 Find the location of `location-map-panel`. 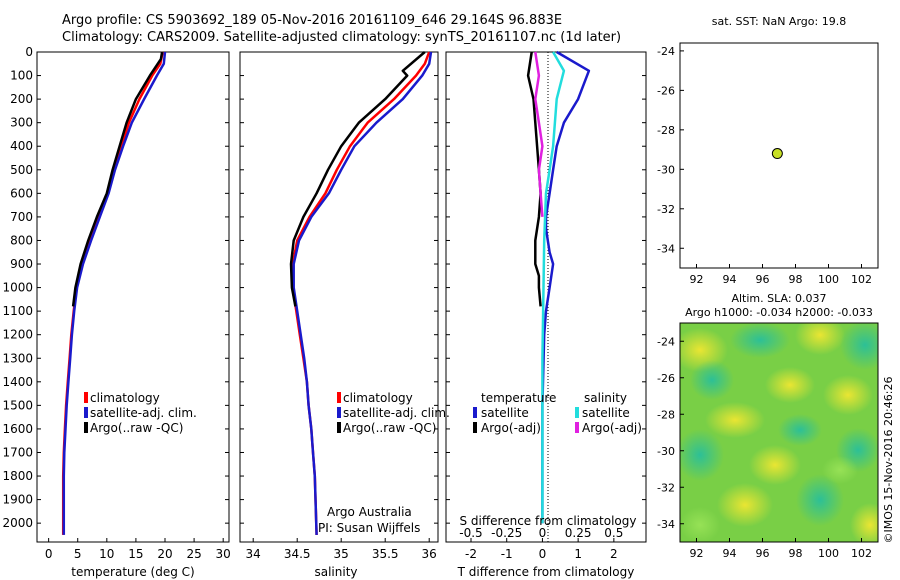

location-map-panel is located at coordinates (779, 155).